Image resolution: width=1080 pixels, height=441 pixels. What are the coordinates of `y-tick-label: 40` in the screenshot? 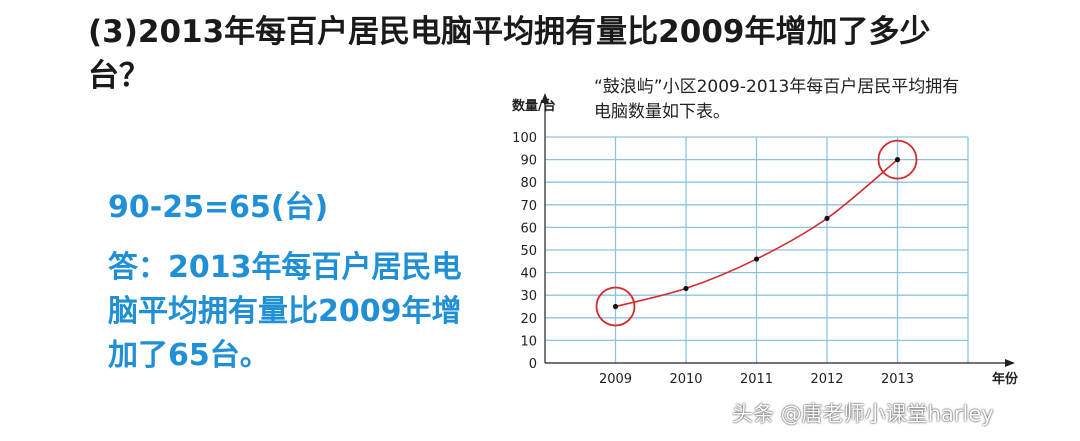 It's located at (528, 274).